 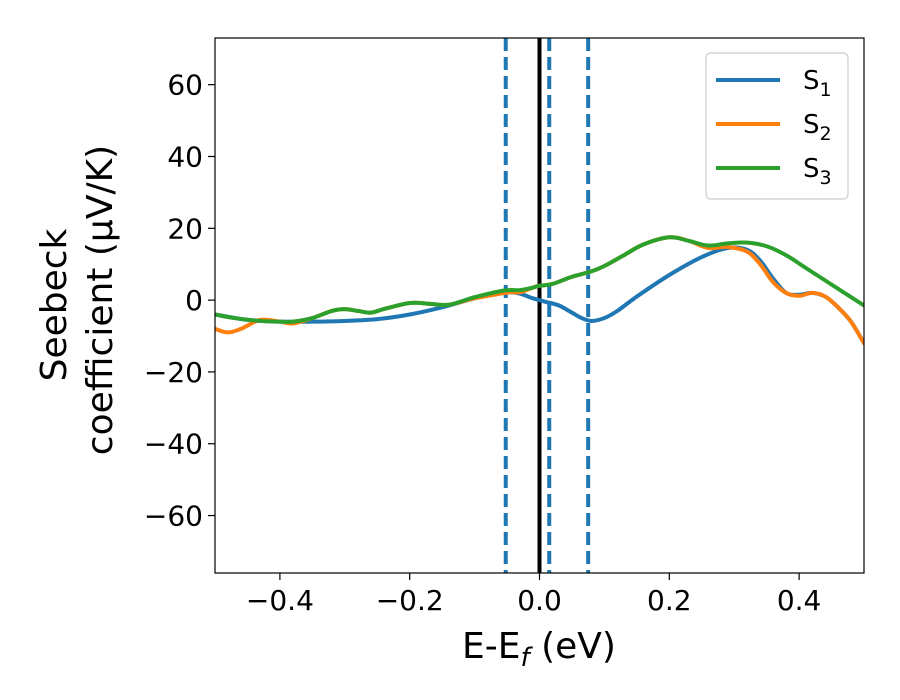 I want to click on x-tick-label: 0.2, so click(x=669, y=600).